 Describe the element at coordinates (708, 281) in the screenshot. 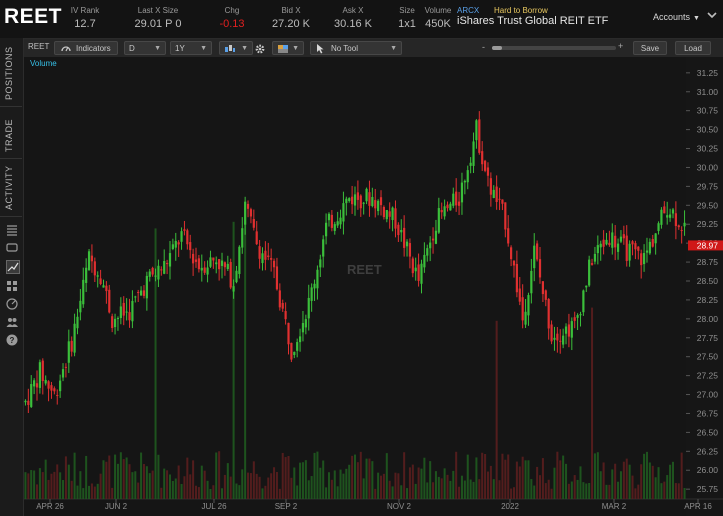

I see `y-tick-label: 28.50` at that location.